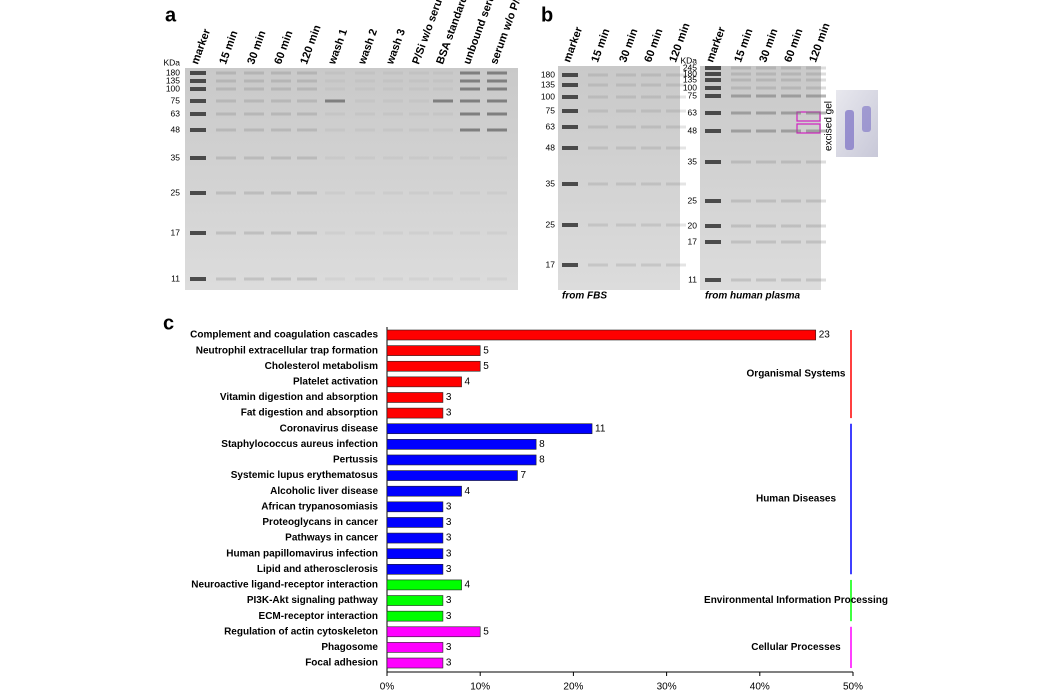  I want to click on count-label: 4, so click(468, 491).